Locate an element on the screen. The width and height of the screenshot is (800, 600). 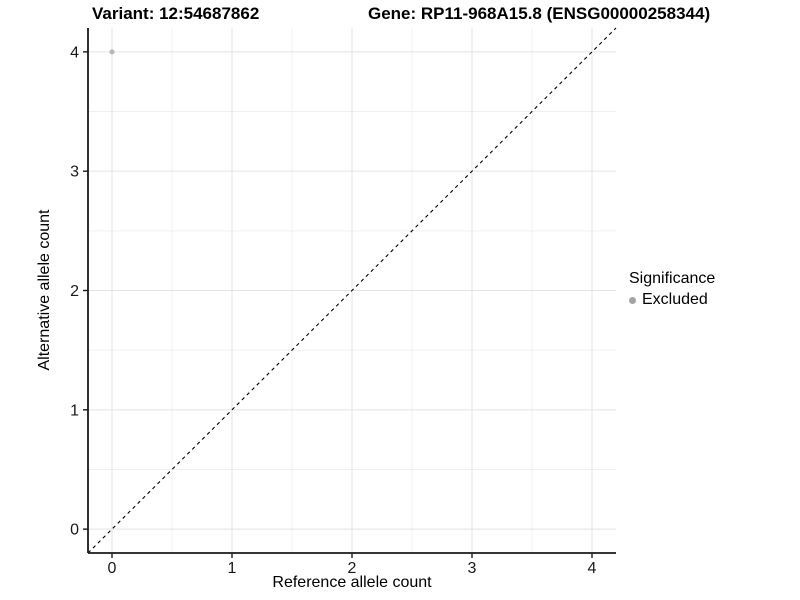
variant-title: Variant: 12:54687862 is located at coordinates (176, 13).